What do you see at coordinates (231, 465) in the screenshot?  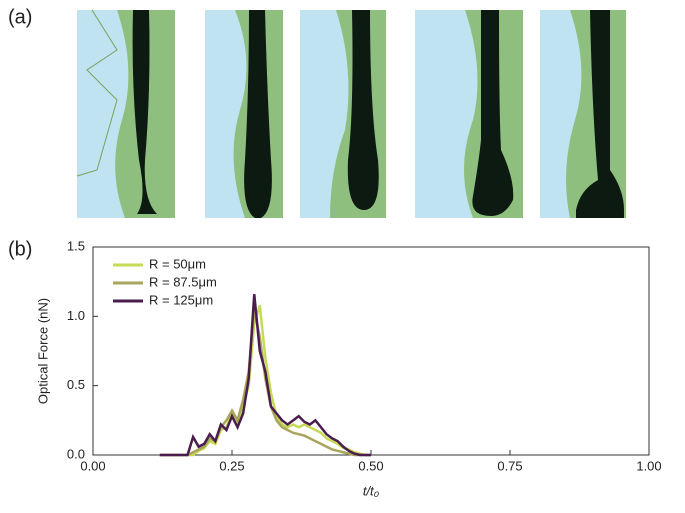 I see `x-tick-label: 0.25` at bounding box center [231, 465].